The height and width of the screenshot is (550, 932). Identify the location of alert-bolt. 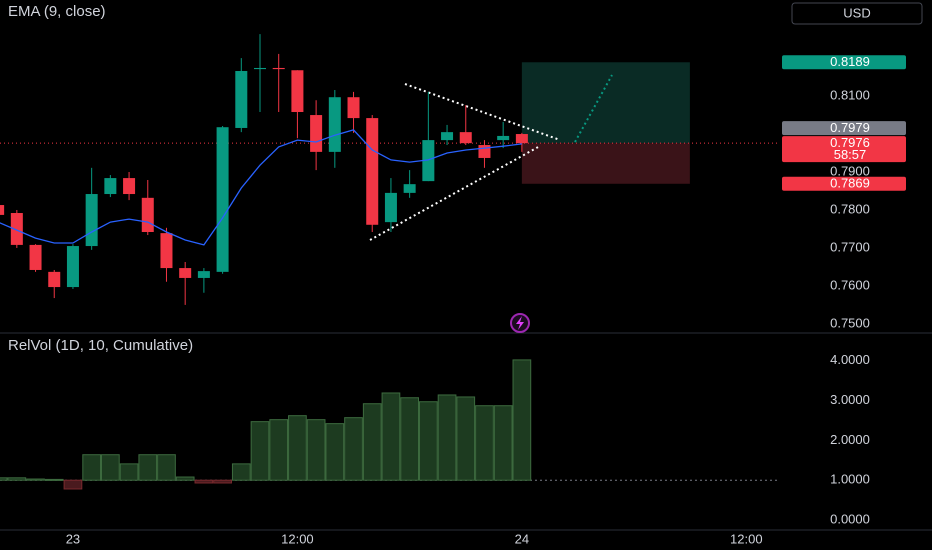
(520, 323).